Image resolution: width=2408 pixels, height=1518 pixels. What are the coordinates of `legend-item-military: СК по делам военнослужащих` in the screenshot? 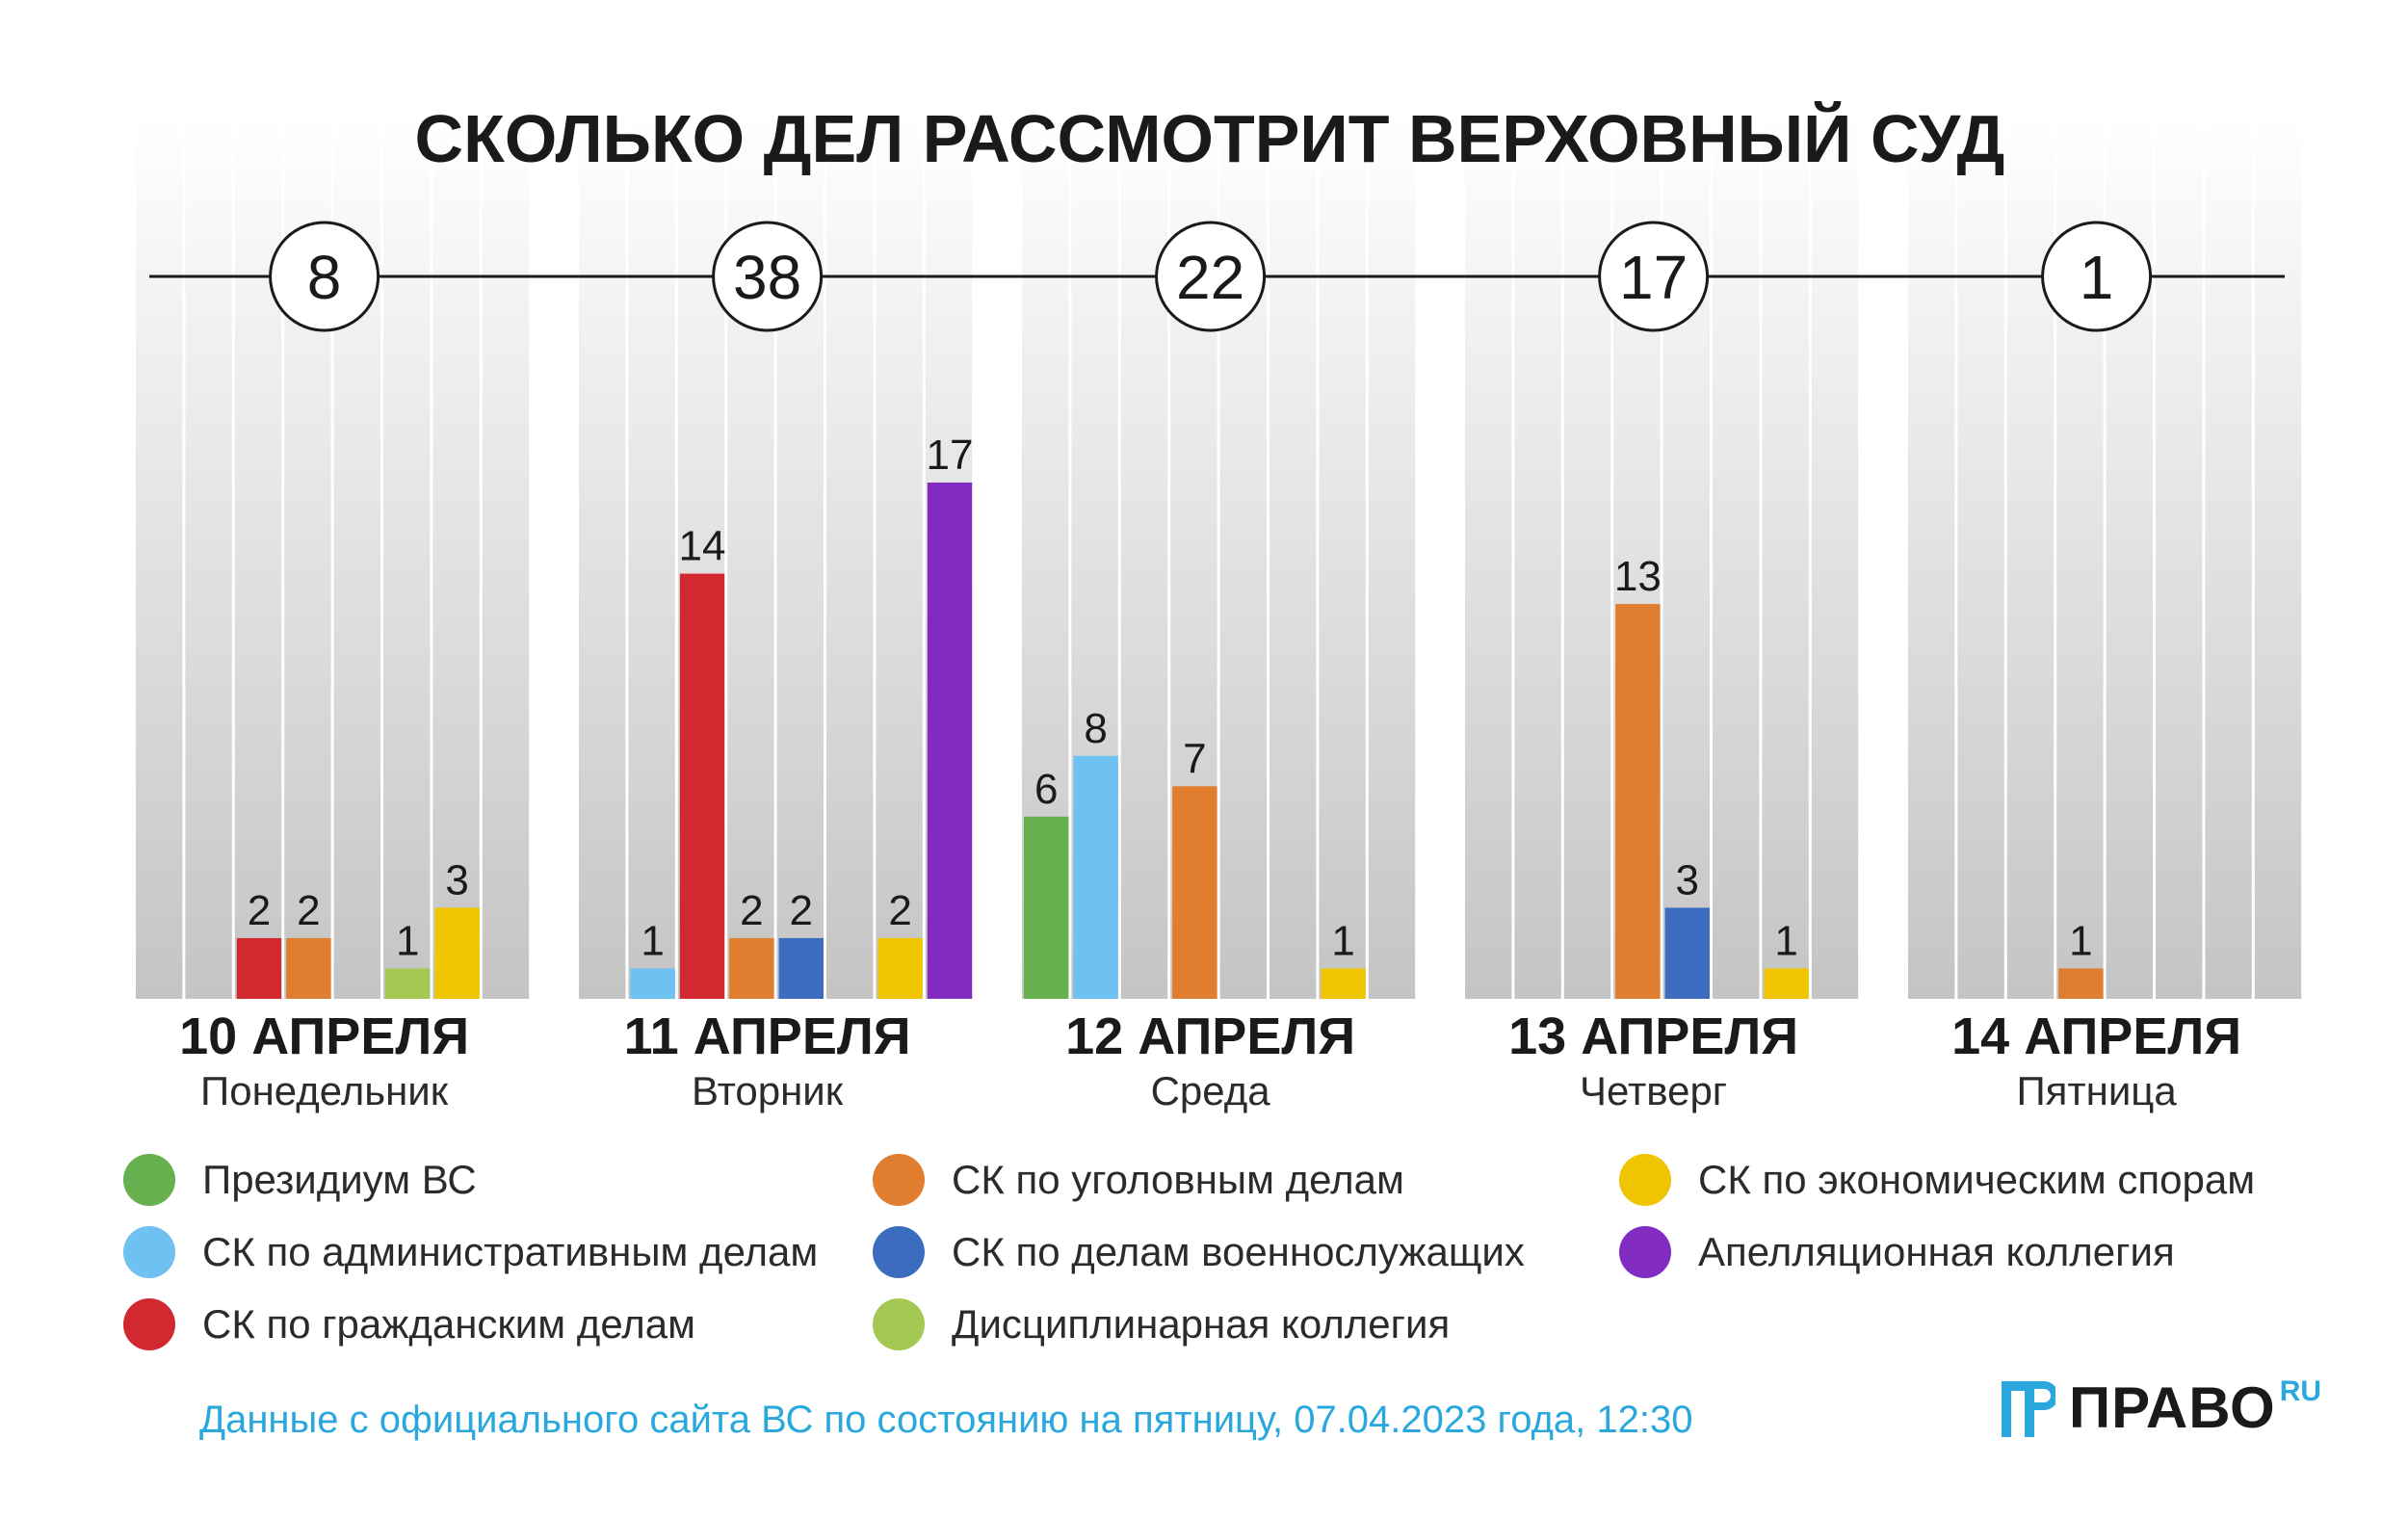 It's located at (1199, 1252).